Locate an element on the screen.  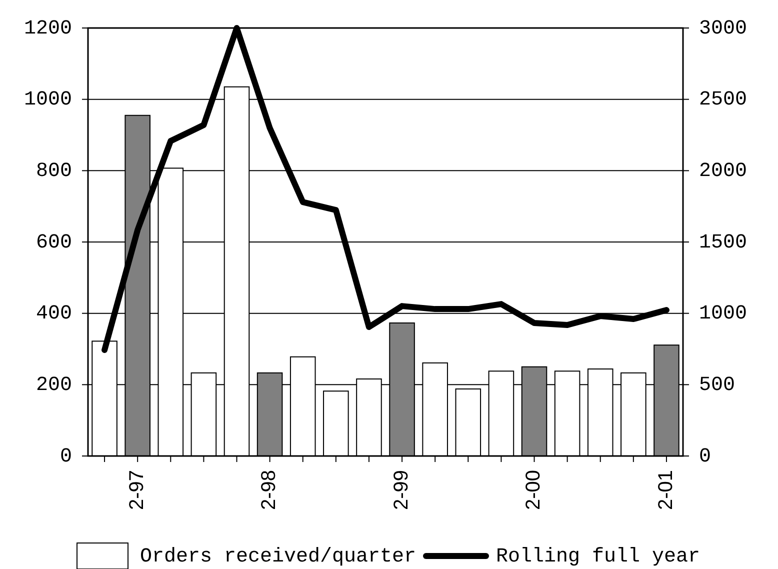
y2-tick-label: 2500 is located at coordinates (723, 100).